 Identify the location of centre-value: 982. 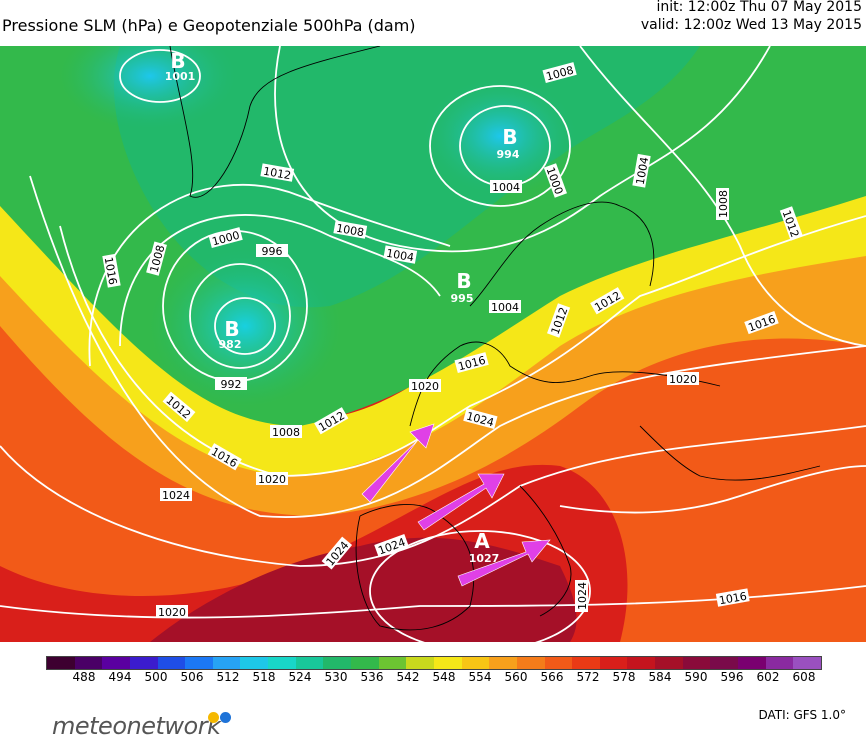
(230, 344).